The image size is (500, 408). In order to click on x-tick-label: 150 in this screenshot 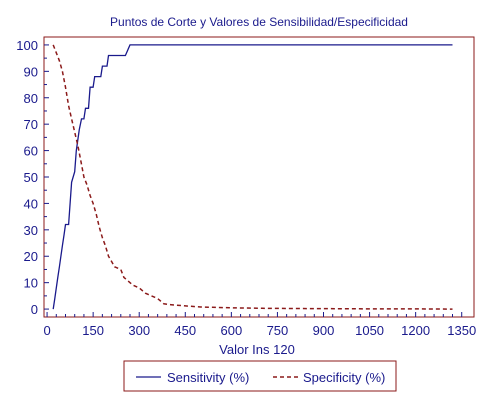, I will do `click(93, 330)`.